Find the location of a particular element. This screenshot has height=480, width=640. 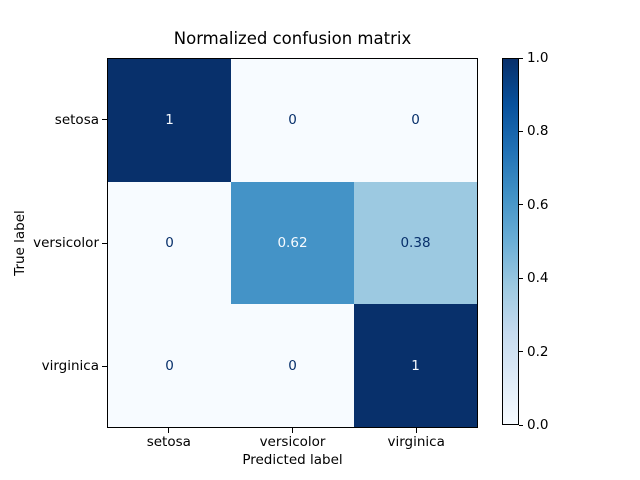

heatmap-cell: 0.62 is located at coordinates (292, 243).